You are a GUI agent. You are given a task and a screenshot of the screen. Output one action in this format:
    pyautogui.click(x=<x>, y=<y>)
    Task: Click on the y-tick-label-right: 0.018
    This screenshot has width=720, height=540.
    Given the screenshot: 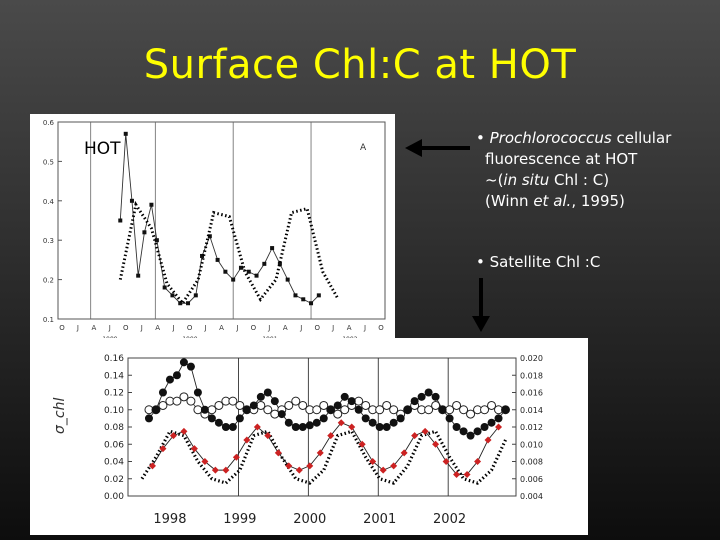 What is the action you would take?
    pyautogui.click(x=531, y=375)
    